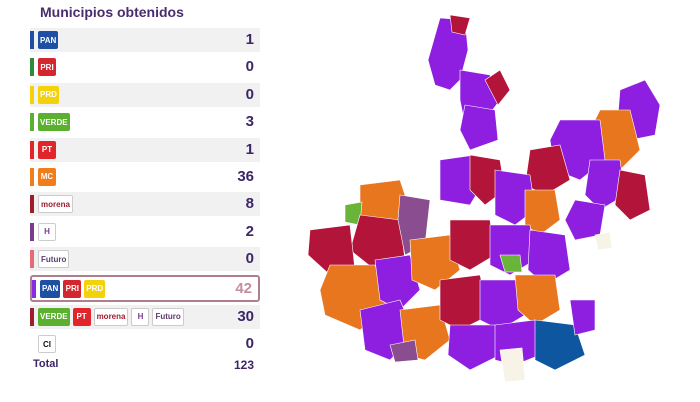  I want to click on total-row: Total 123, so click(145, 366).